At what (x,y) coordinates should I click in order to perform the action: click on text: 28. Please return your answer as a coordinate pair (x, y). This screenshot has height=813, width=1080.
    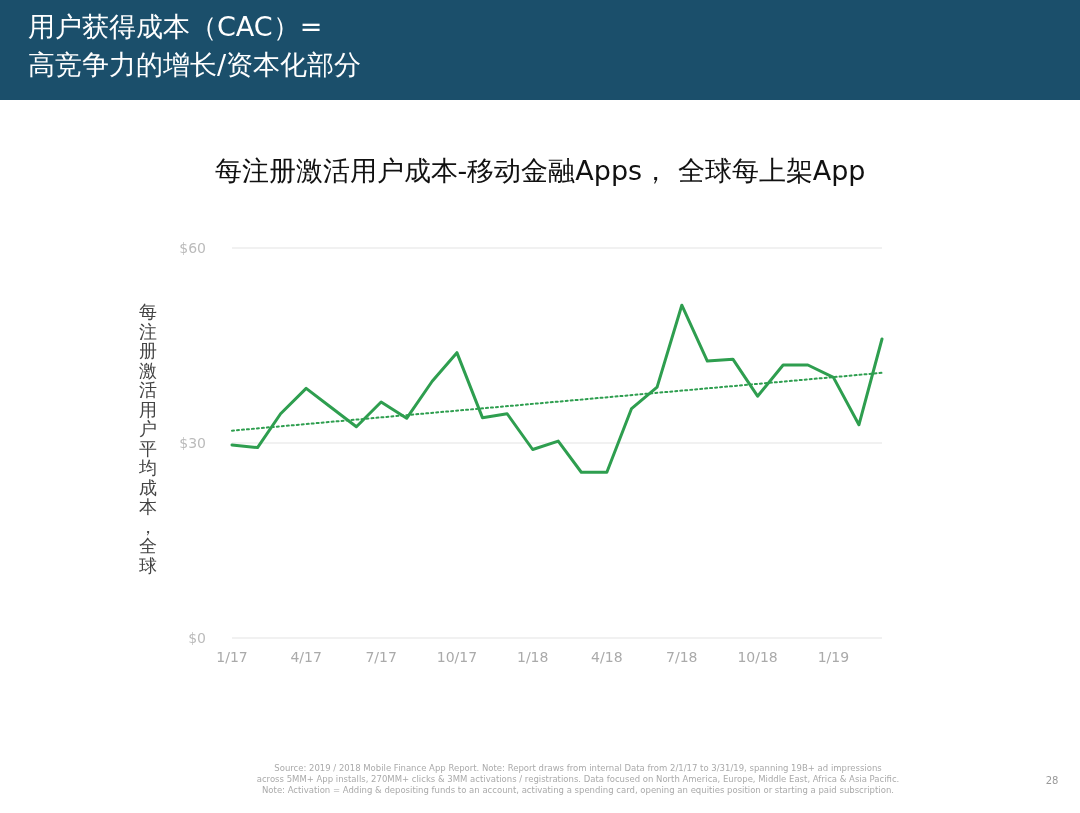
    Looking at the image, I should click on (1052, 780).